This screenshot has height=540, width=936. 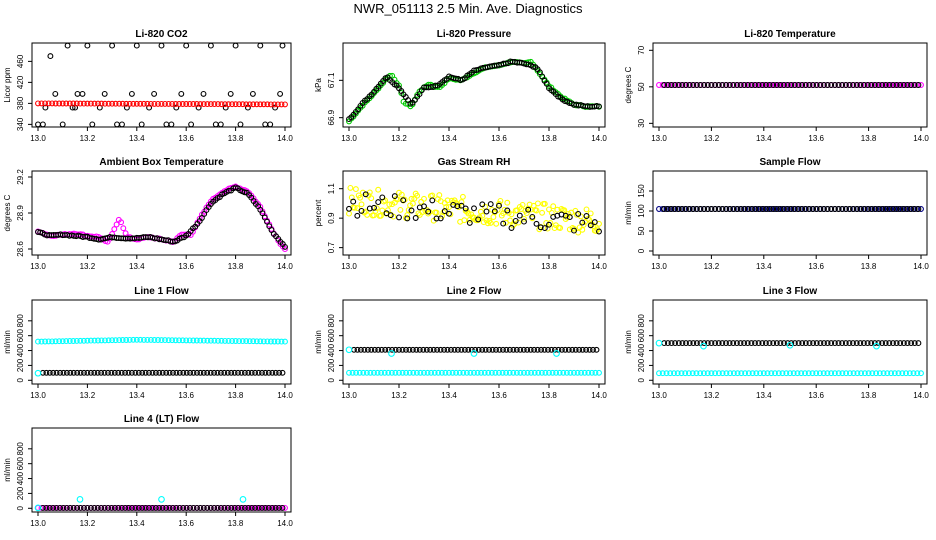 I want to click on rh-xtick-label: 13.4, so click(x=449, y=266).